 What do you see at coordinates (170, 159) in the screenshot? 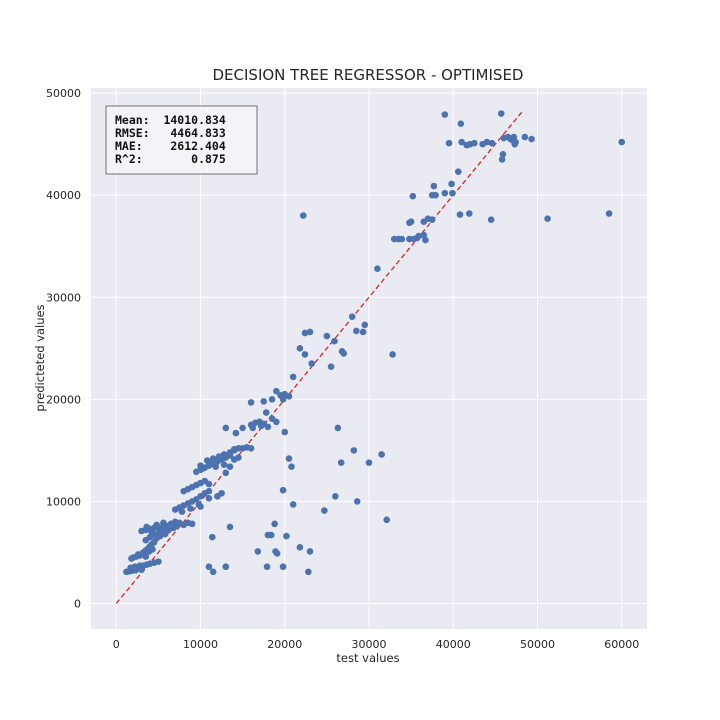
I see `stats-line-r2: R^2: 0.875` at bounding box center [170, 159].